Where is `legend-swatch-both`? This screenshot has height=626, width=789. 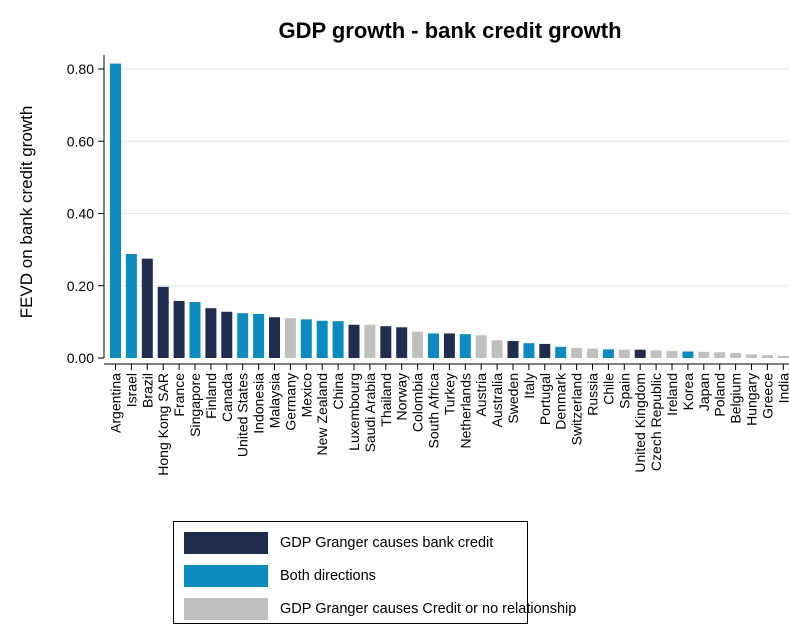
legend-swatch-both is located at coordinates (226, 576).